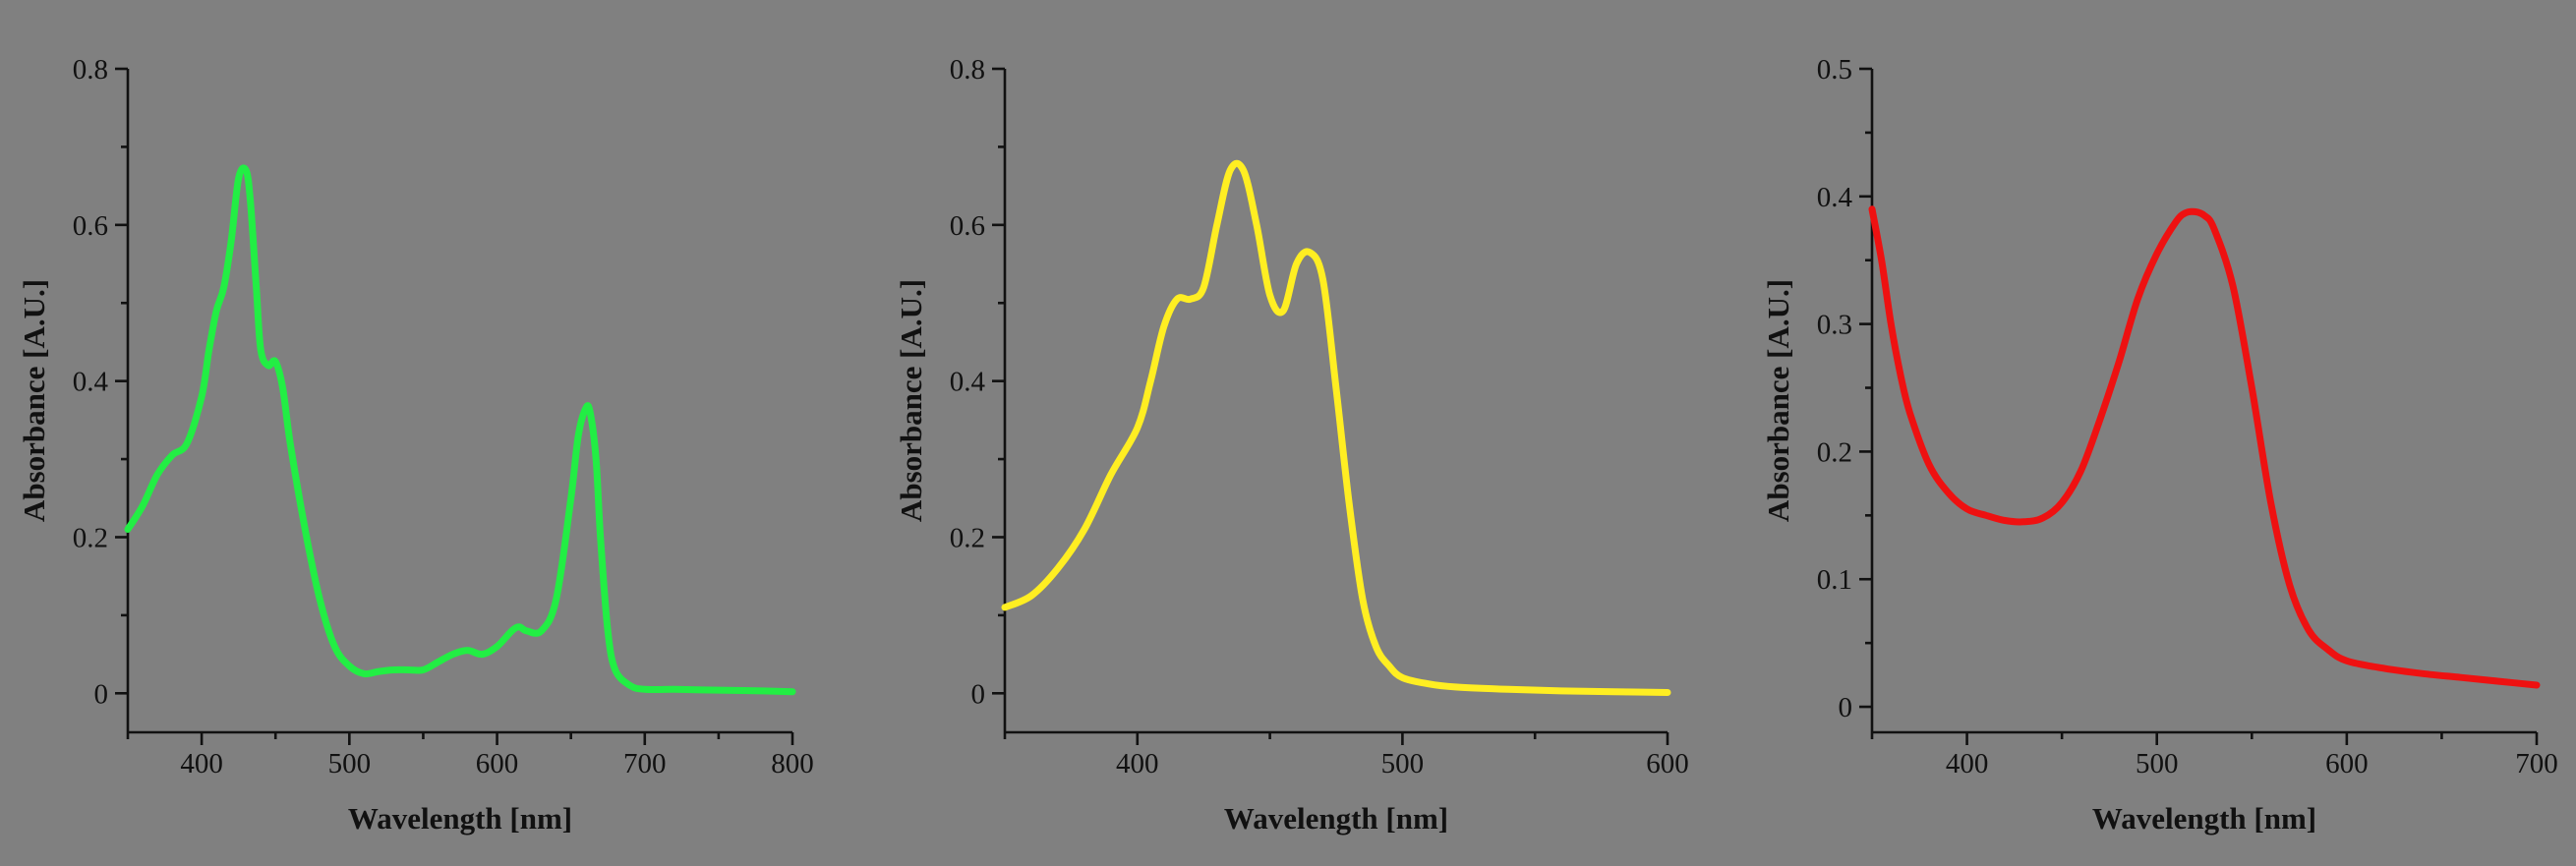  Describe the element at coordinates (1834, 580) in the screenshot. I see `y-tick-label: 0.1` at that location.